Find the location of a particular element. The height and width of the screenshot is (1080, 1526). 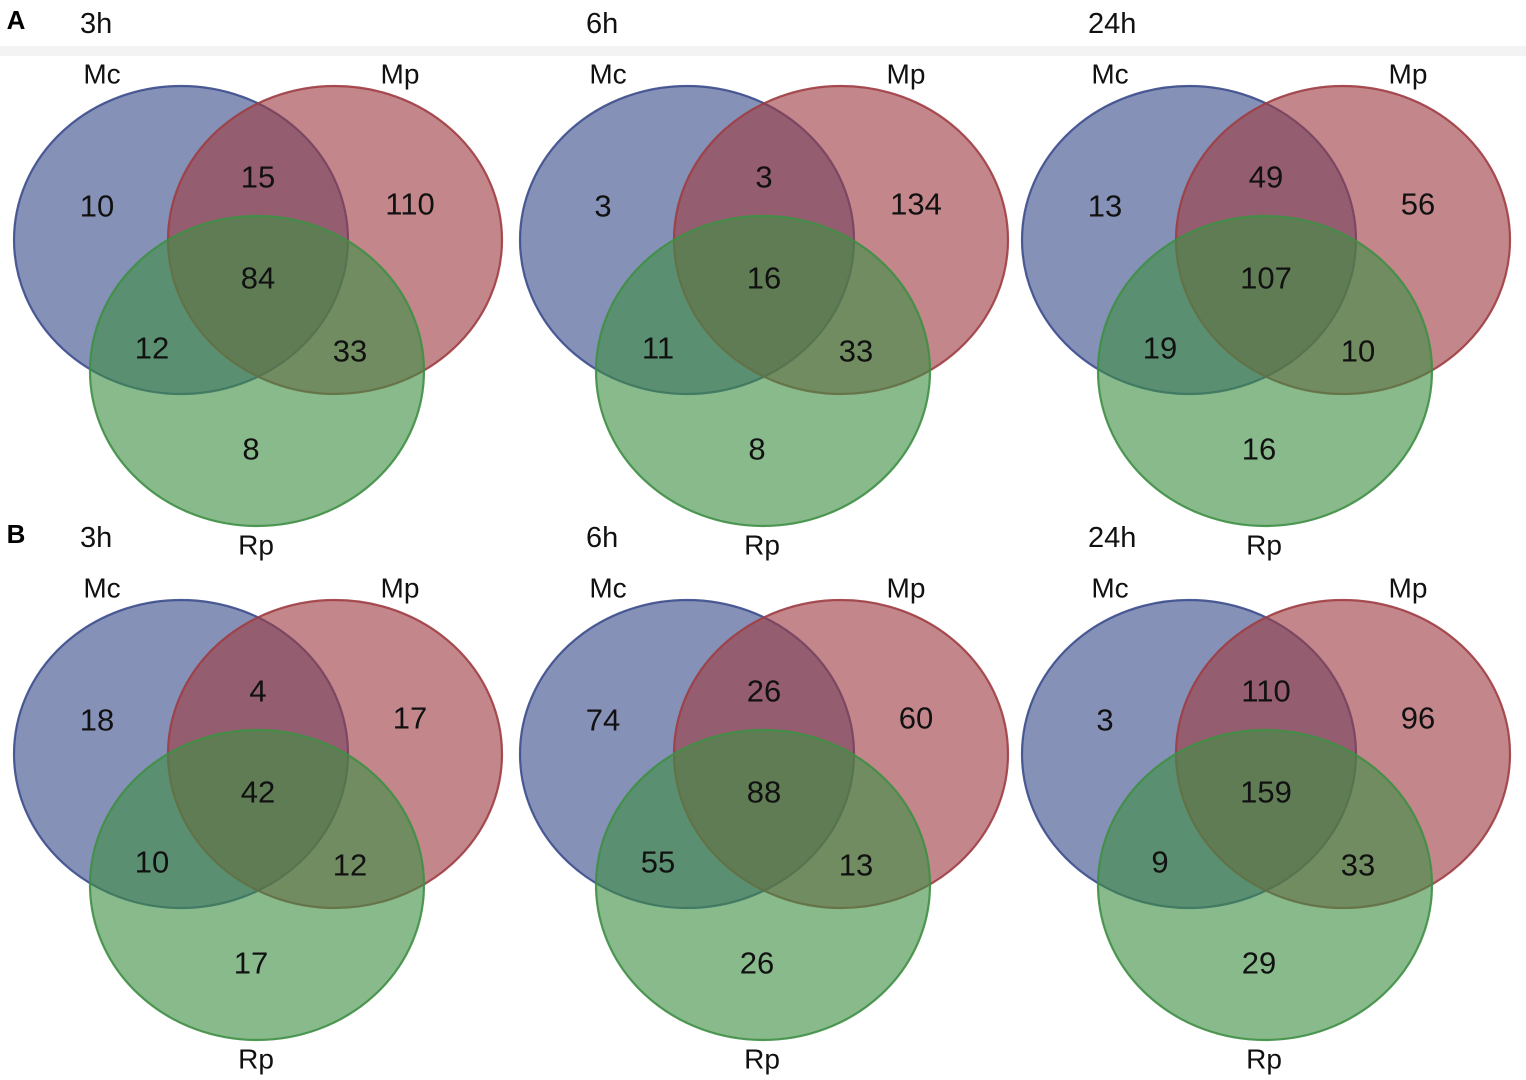

count-mc-rp: 19 is located at coordinates (1160, 348).